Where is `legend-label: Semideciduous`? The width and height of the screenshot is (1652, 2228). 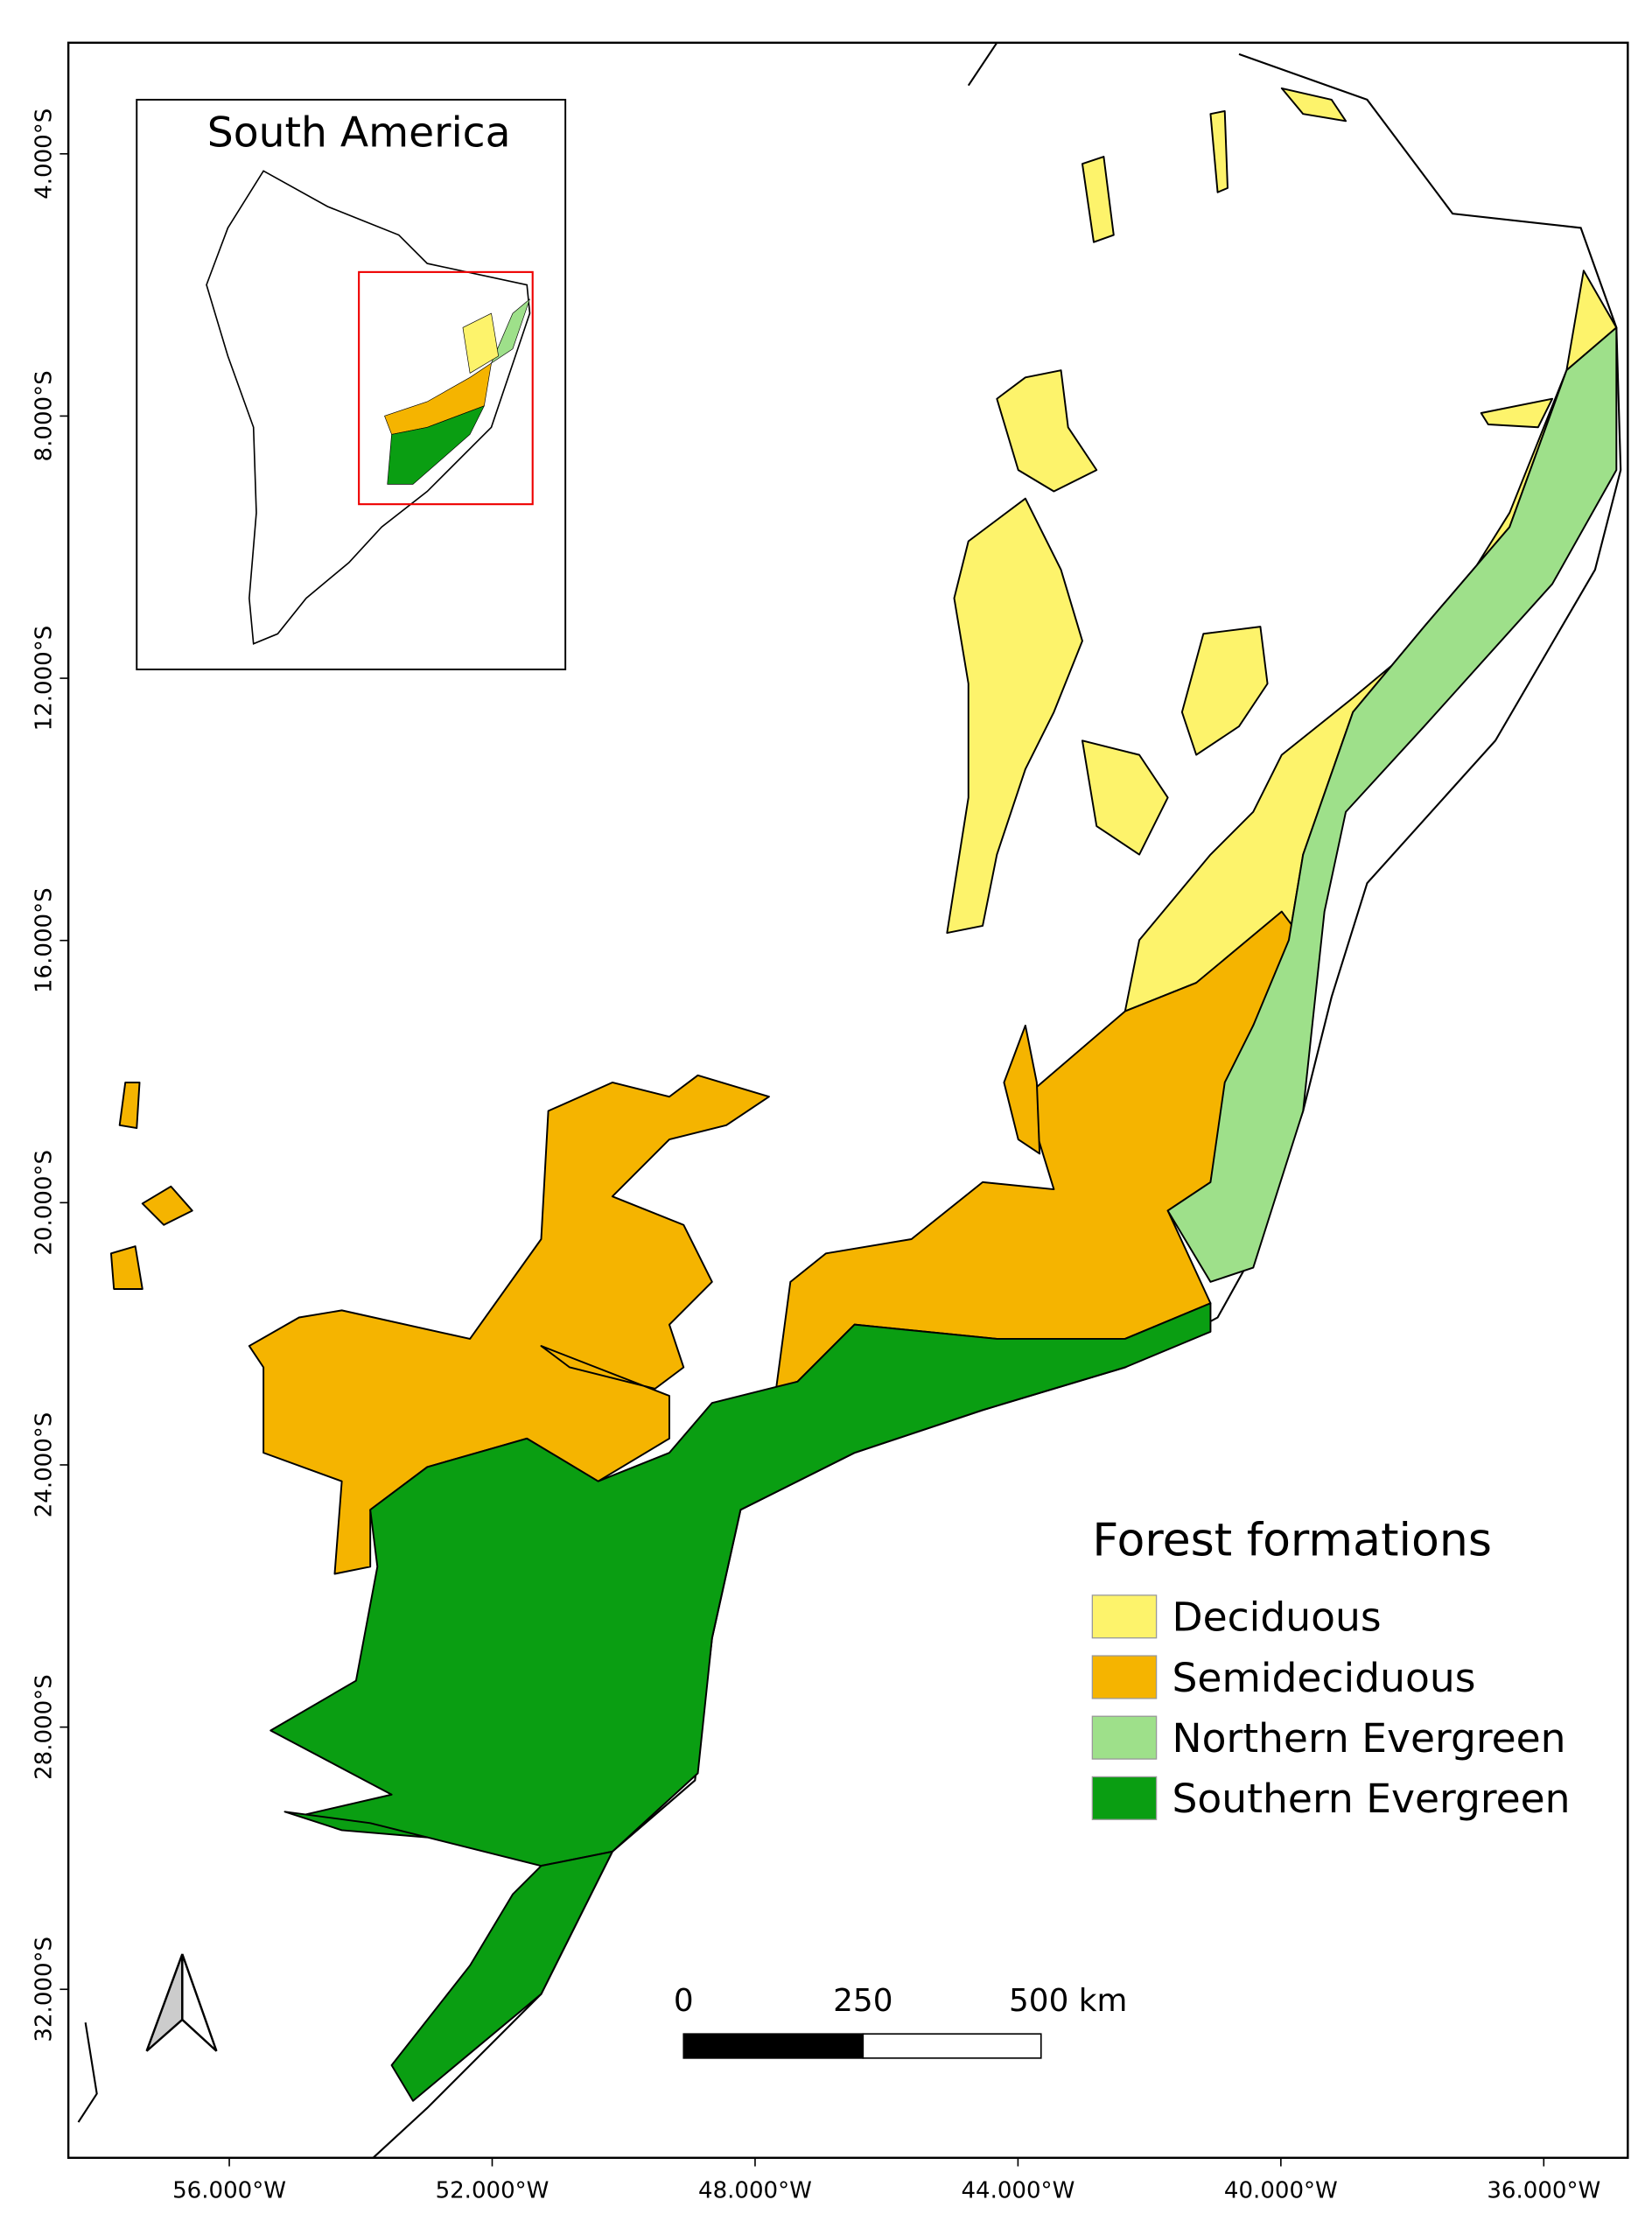
legend-label: Semideciduous is located at coordinates (1324, 1678).